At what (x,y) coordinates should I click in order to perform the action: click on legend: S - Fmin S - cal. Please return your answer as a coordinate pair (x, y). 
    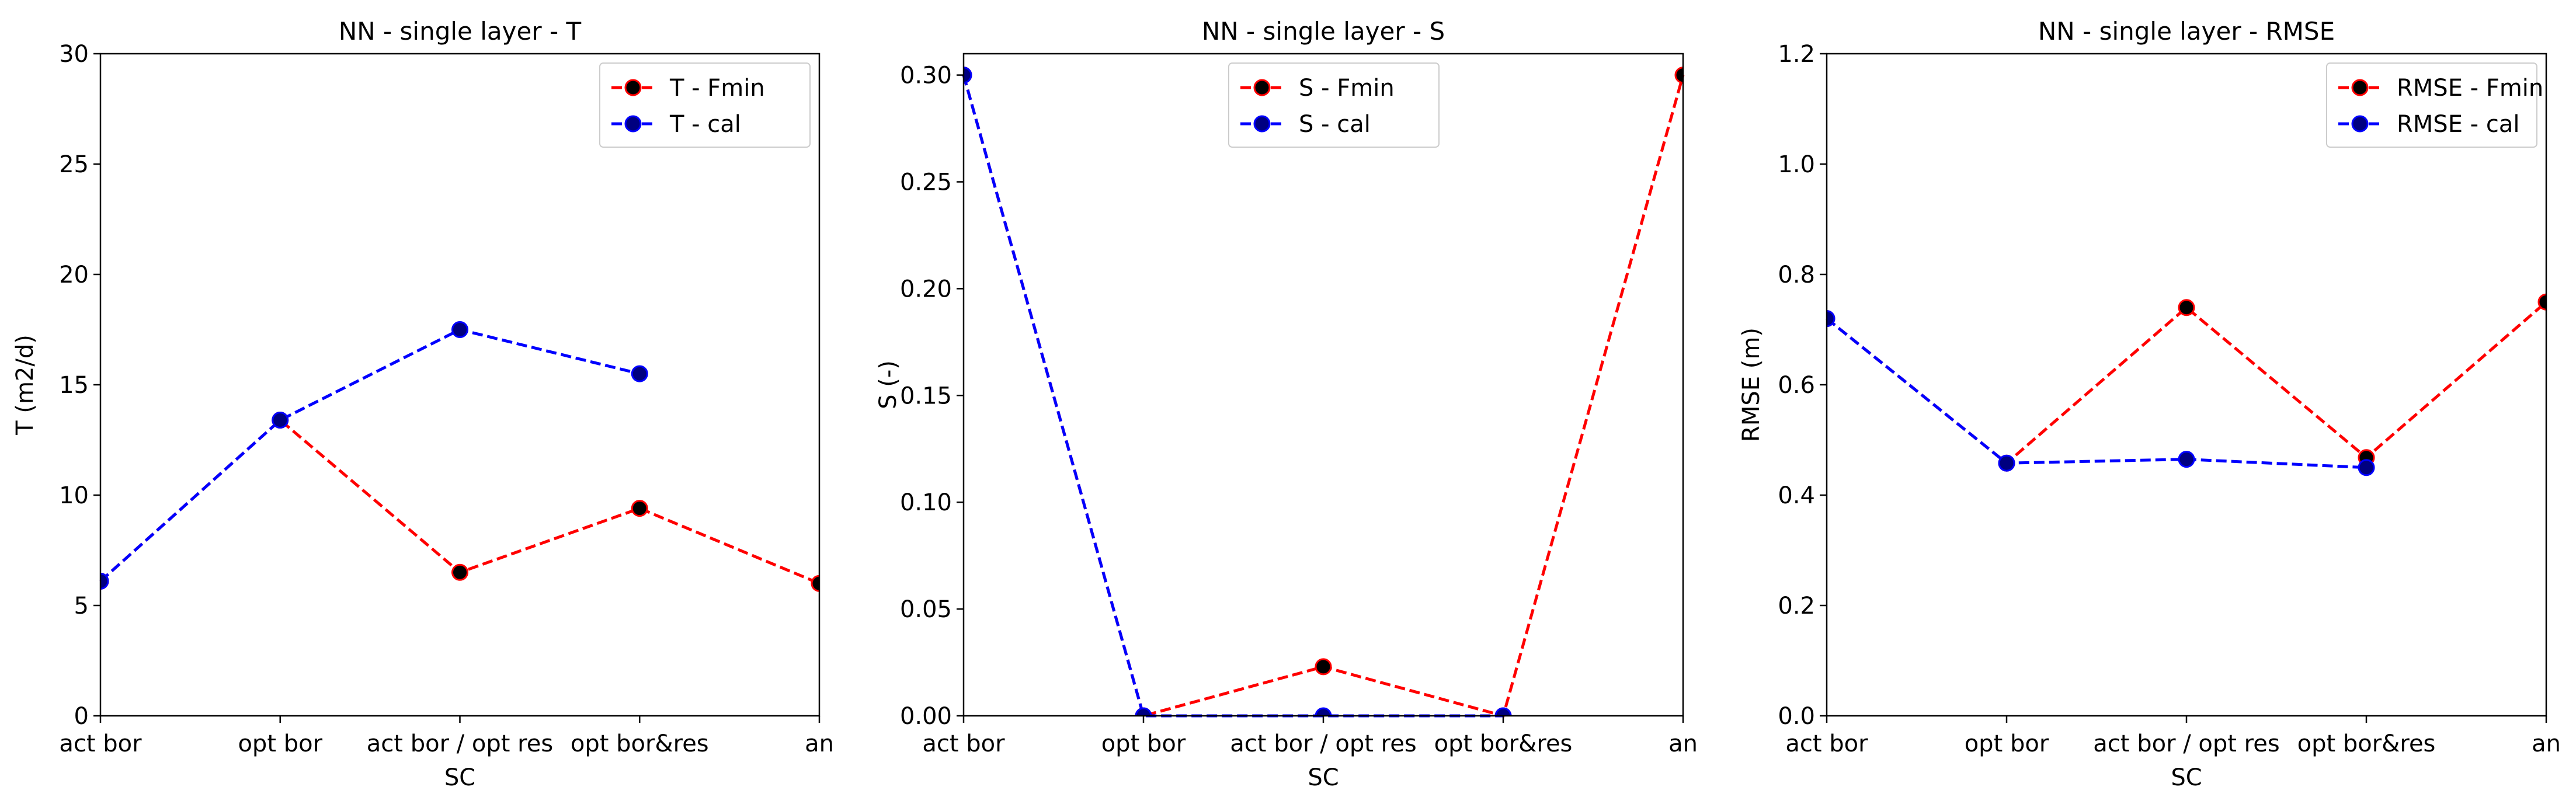
    Looking at the image, I should click on (1334, 105).